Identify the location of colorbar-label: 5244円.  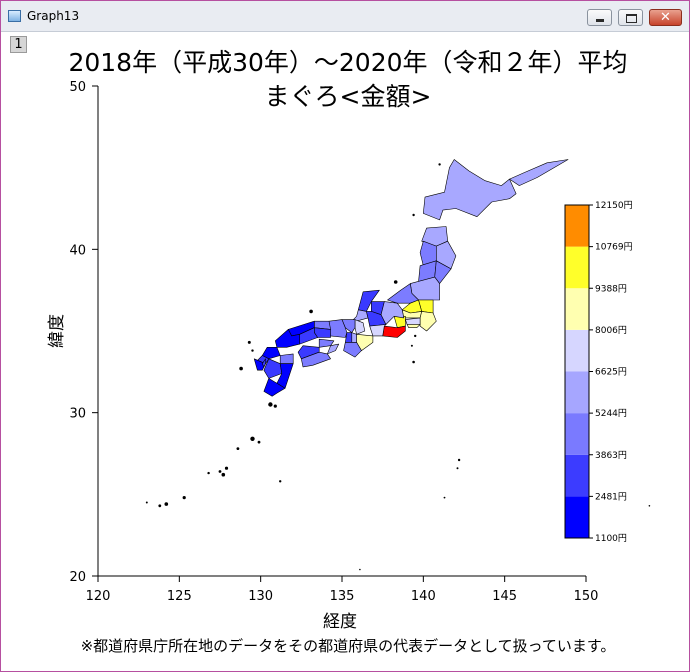
(611, 413).